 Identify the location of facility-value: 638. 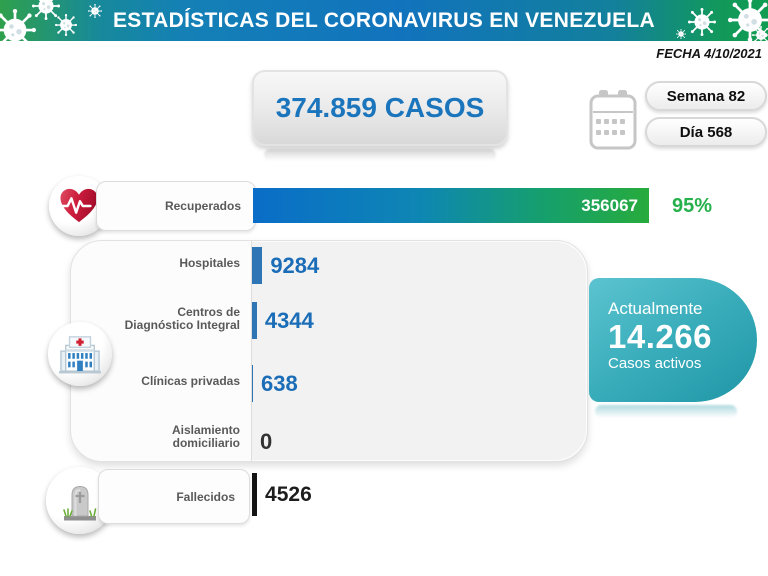
(279, 383).